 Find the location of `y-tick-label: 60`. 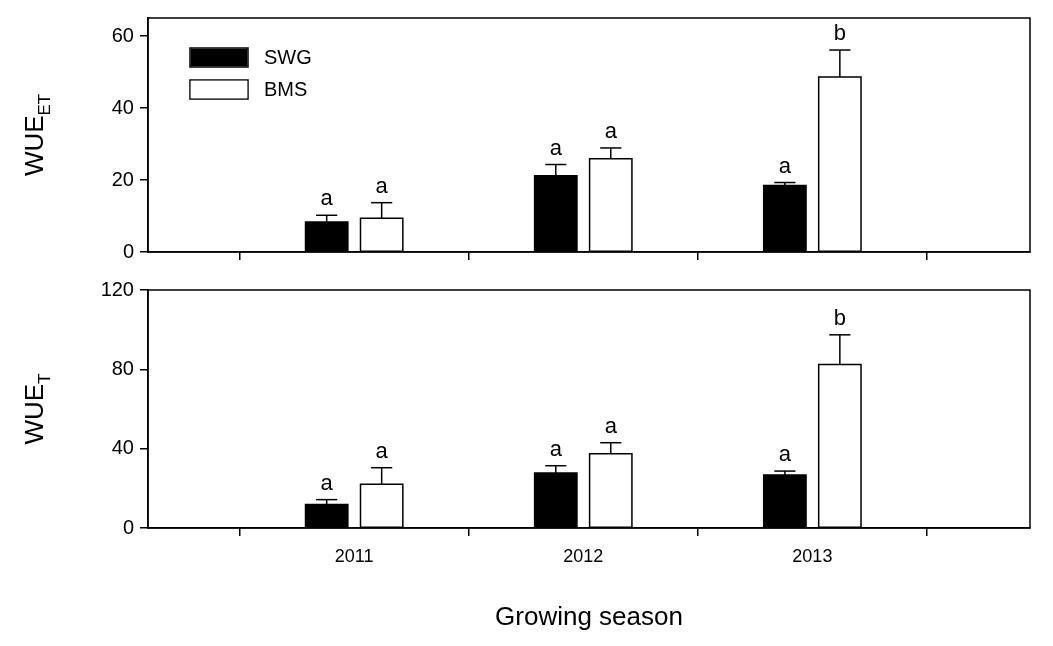

y-tick-label: 60 is located at coordinates (122, 34).